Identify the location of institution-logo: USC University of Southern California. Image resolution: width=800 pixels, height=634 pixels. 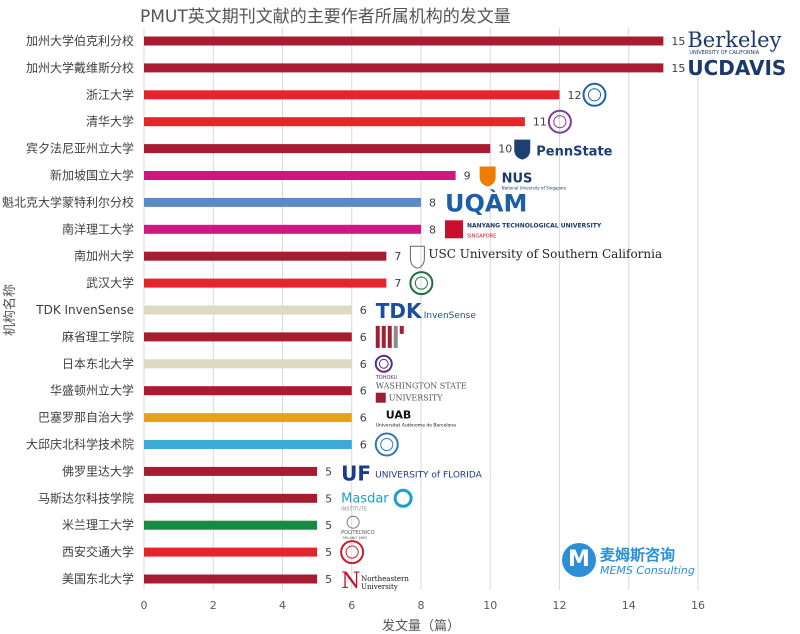
(535, 257).